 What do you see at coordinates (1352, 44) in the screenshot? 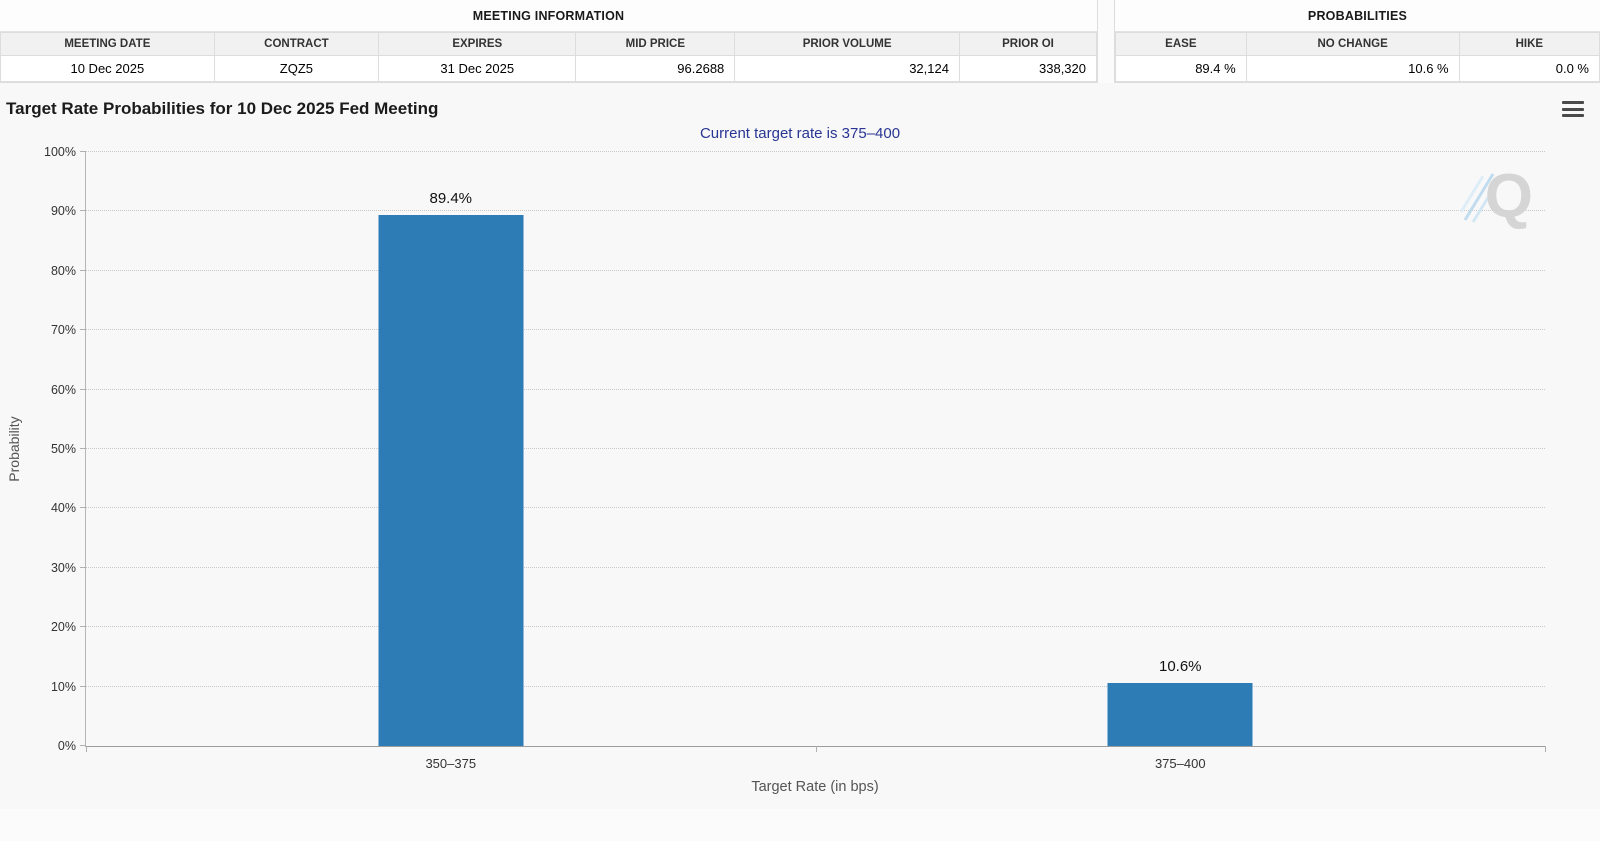
I see `column-header: NO CHANGE` at bounding box center [1352, 44].